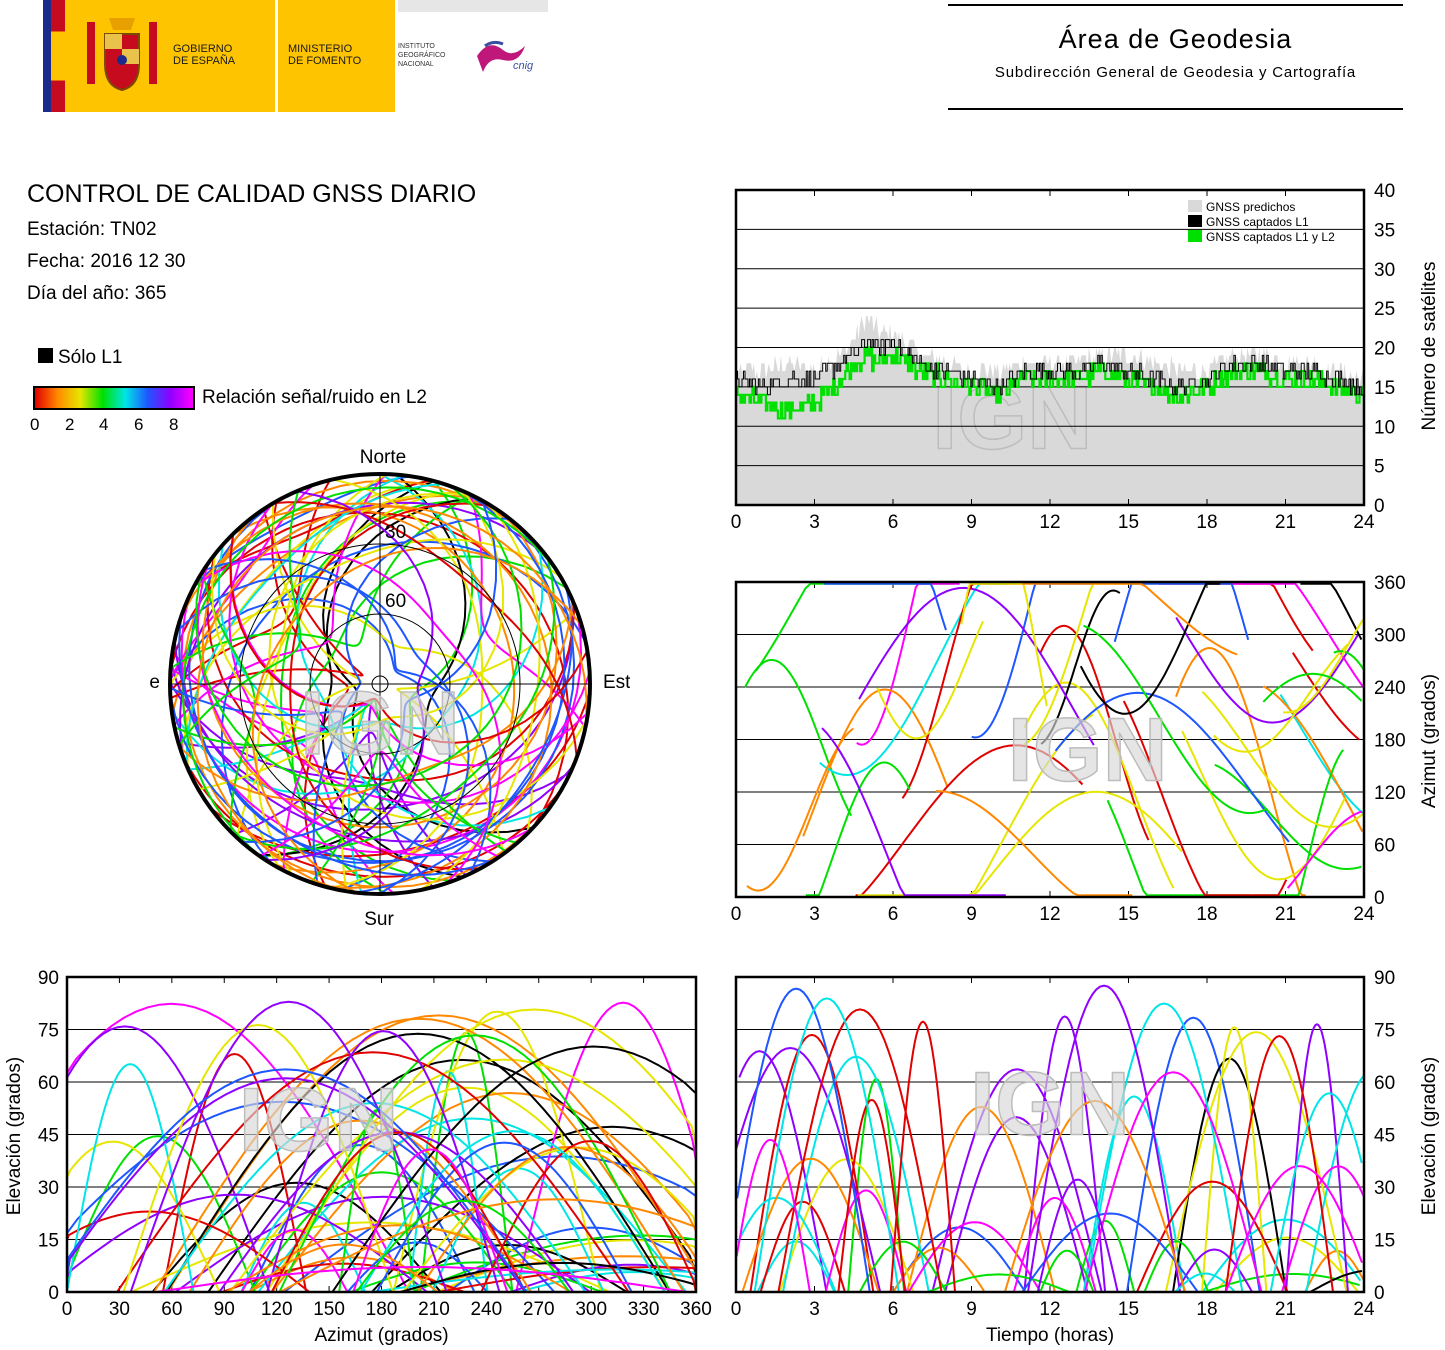 The image size is (1445, 1350). Describe the element at coordinates (422, 55) in the screenshot. I see `ign-line2: GEOGRÁFICO` at that location.